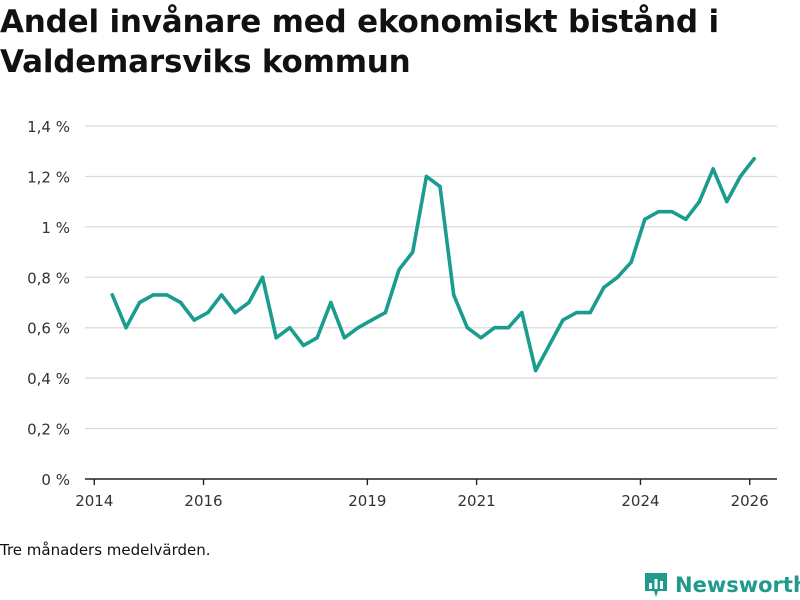  Describe the element at coordinates (48, 127) in the screenshot. I see `y-tick-label: 1,4 %` at that location.